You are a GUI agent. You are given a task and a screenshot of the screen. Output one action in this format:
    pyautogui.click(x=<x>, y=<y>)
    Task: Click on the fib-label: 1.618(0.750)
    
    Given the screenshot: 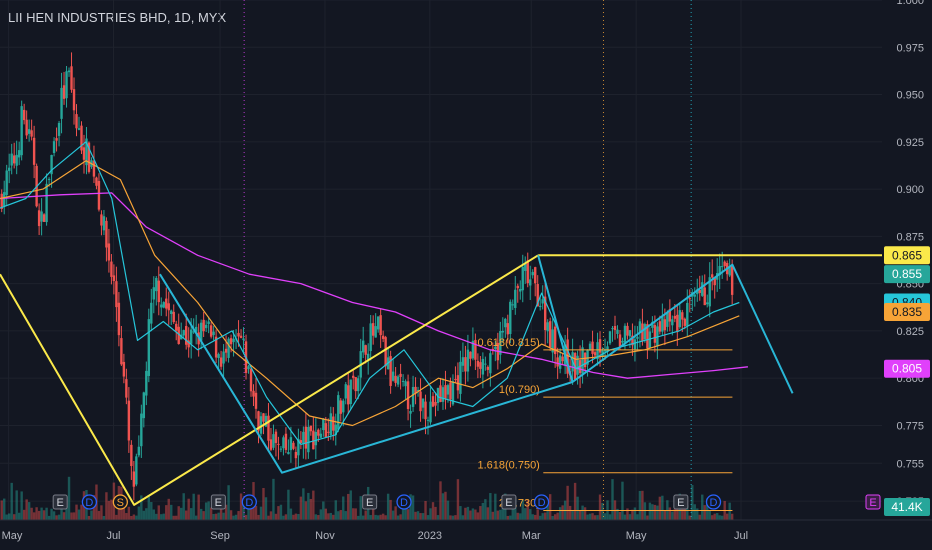 What is the action you would take?
    pyautogui.click(x=508, y=466)
    